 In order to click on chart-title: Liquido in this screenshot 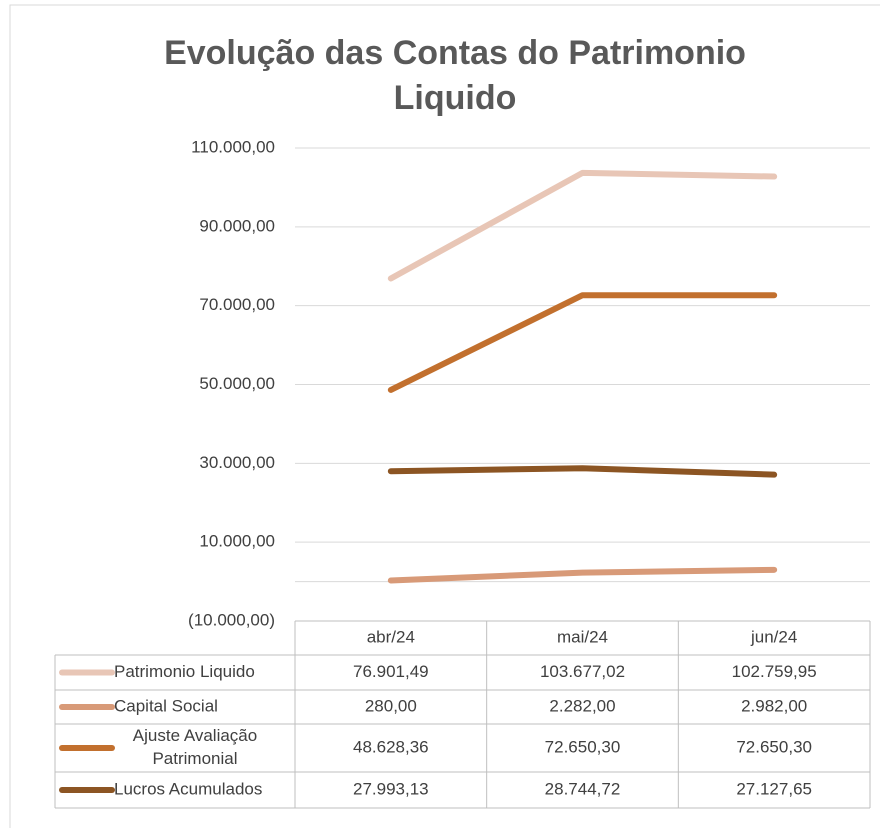, I will do `click(455, 98)`.